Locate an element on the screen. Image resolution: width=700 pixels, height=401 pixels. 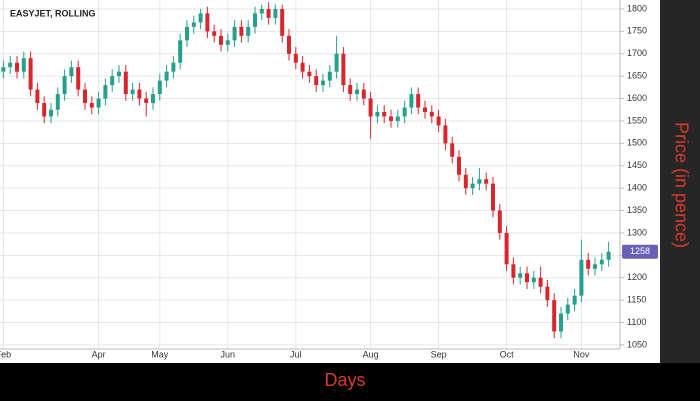
y-tick-label: 1150 is located at coordinates (636, 300).